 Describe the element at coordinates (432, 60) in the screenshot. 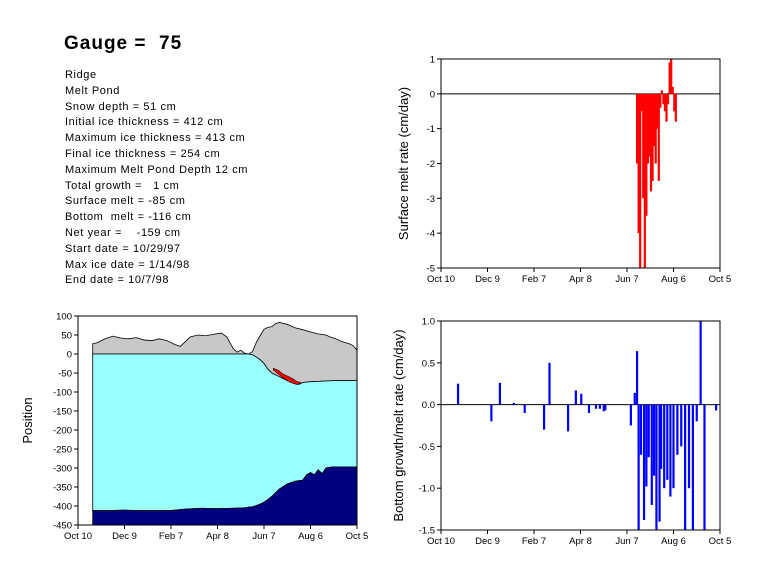

I see `y-tick-label: 1` at that location.